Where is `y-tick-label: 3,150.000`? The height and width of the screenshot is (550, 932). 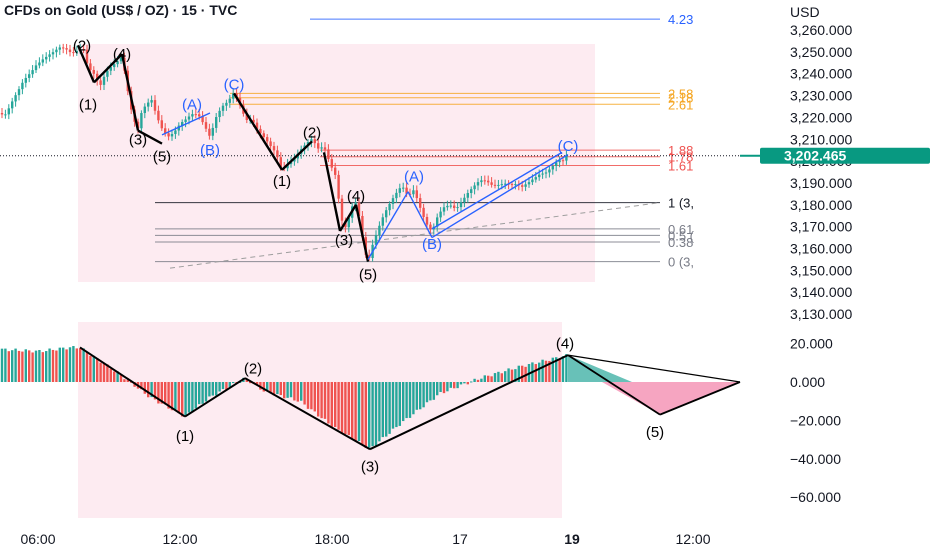 y-tick-label: 3,150.000 is located at coordinates (821, 270).